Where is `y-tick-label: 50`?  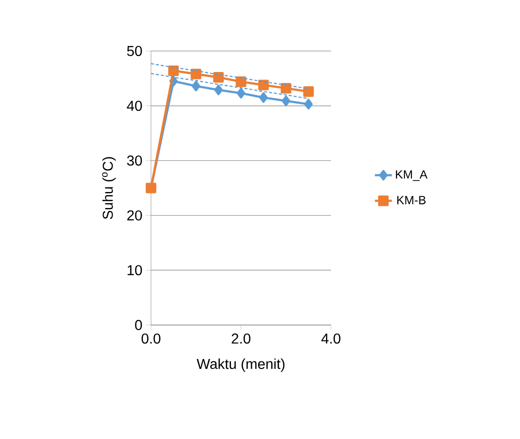 y-tick-label: 50 is located at coordinates (134, 51).